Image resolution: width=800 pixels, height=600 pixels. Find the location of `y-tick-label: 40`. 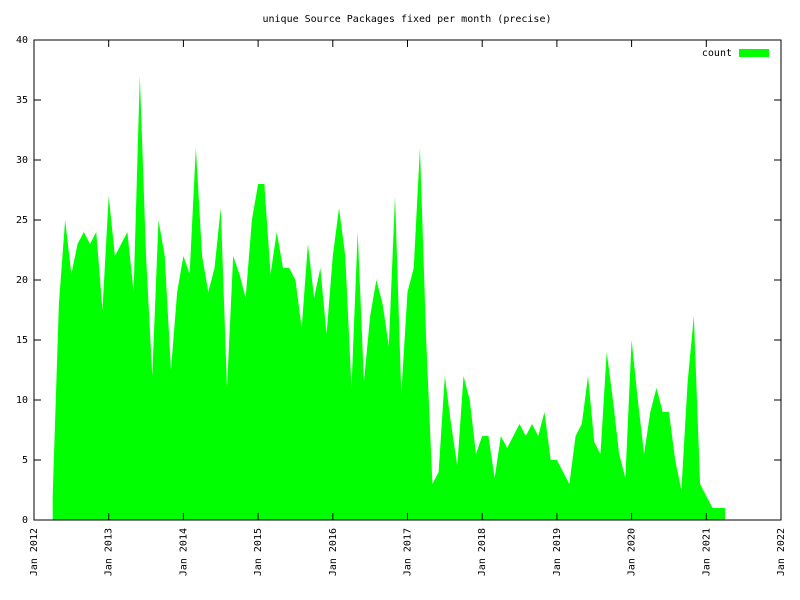

y-tick-label: 40 is located at coordinates (22, 40).